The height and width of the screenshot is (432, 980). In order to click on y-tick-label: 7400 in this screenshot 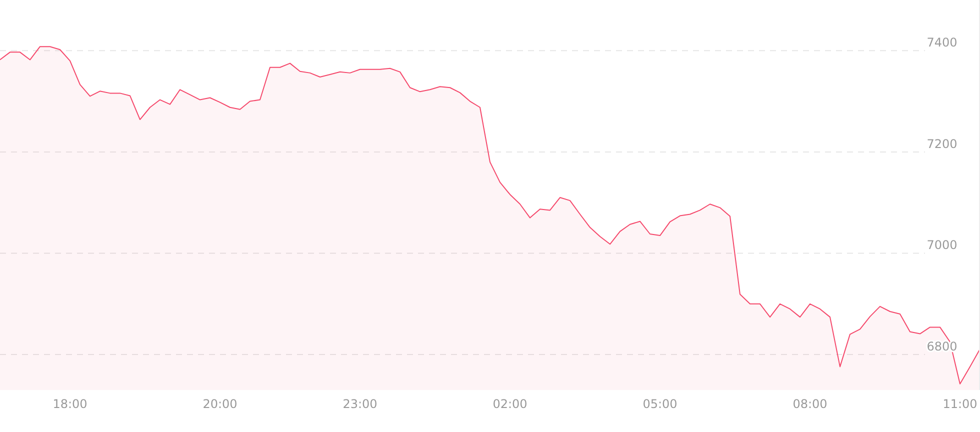, I will do `click(942, 43)`.